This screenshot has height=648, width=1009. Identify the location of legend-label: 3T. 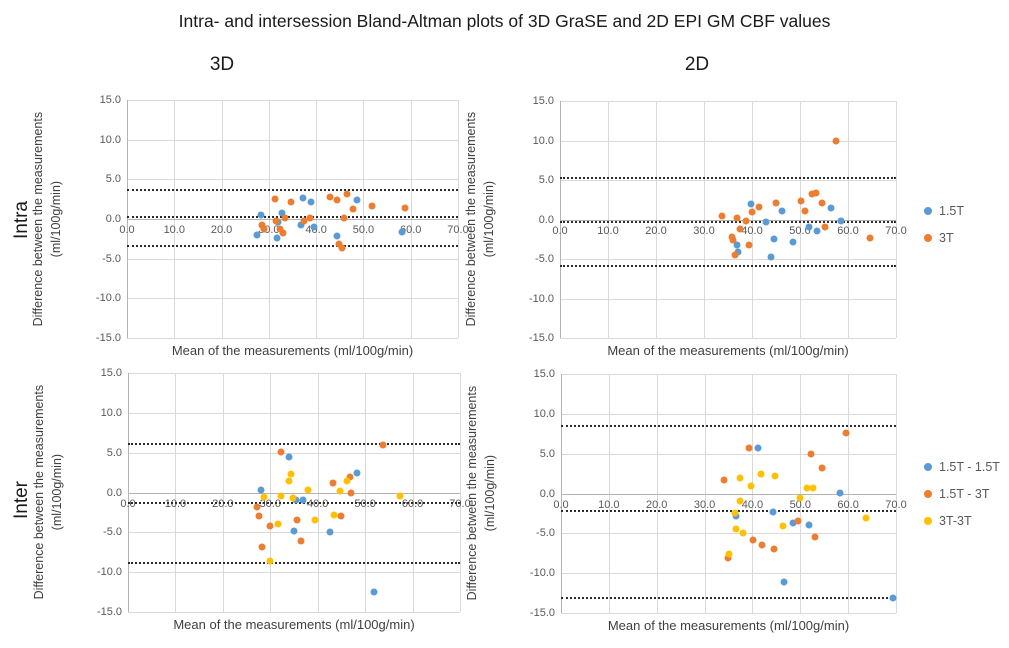
(946, 238).